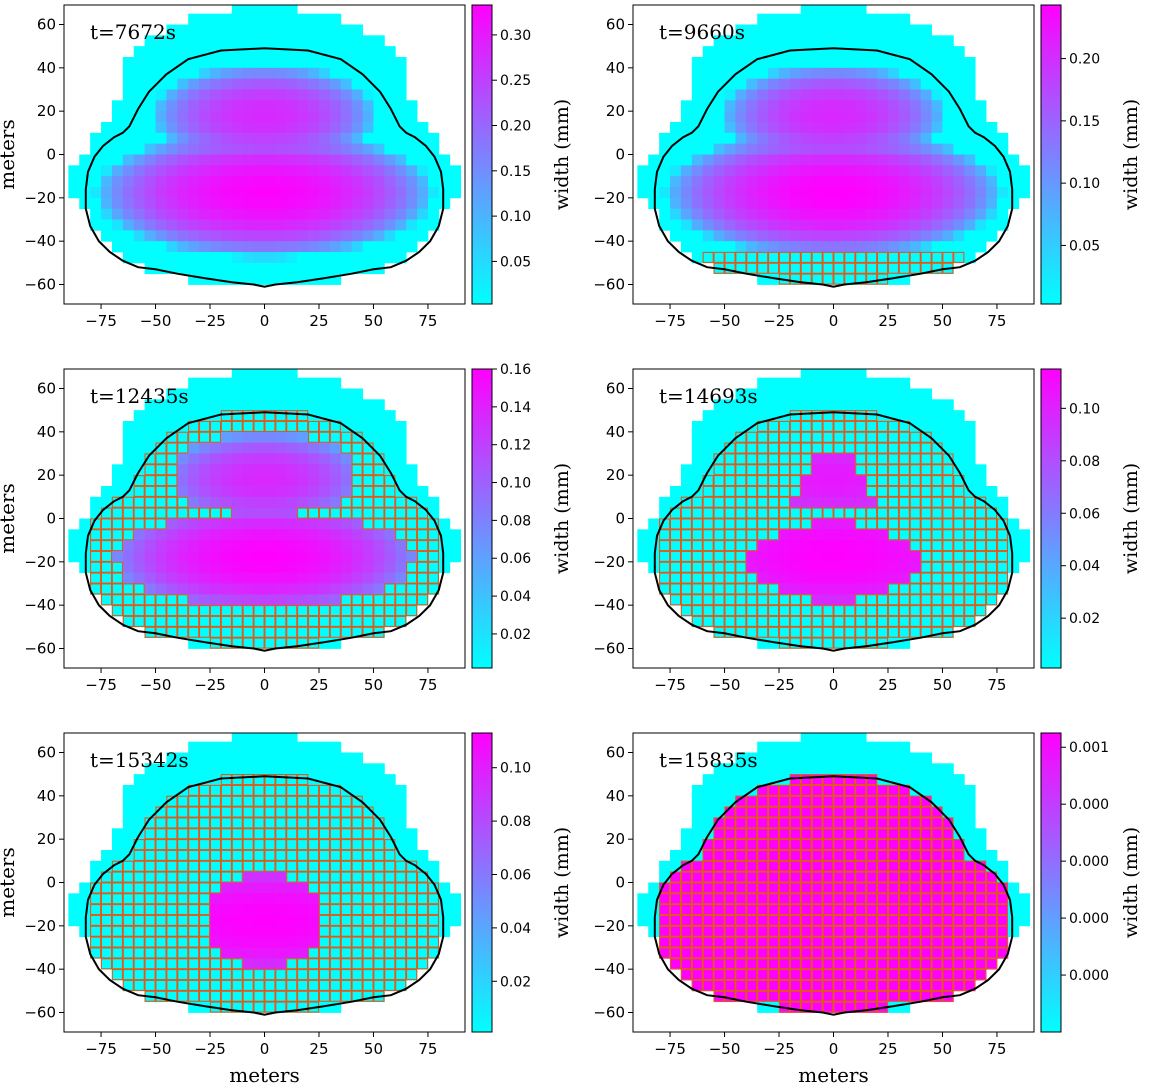  What do you see at coordinates (40, 562) in the screenshot?
I see `y-tick-label: −20` at bounding box center [40, 562].